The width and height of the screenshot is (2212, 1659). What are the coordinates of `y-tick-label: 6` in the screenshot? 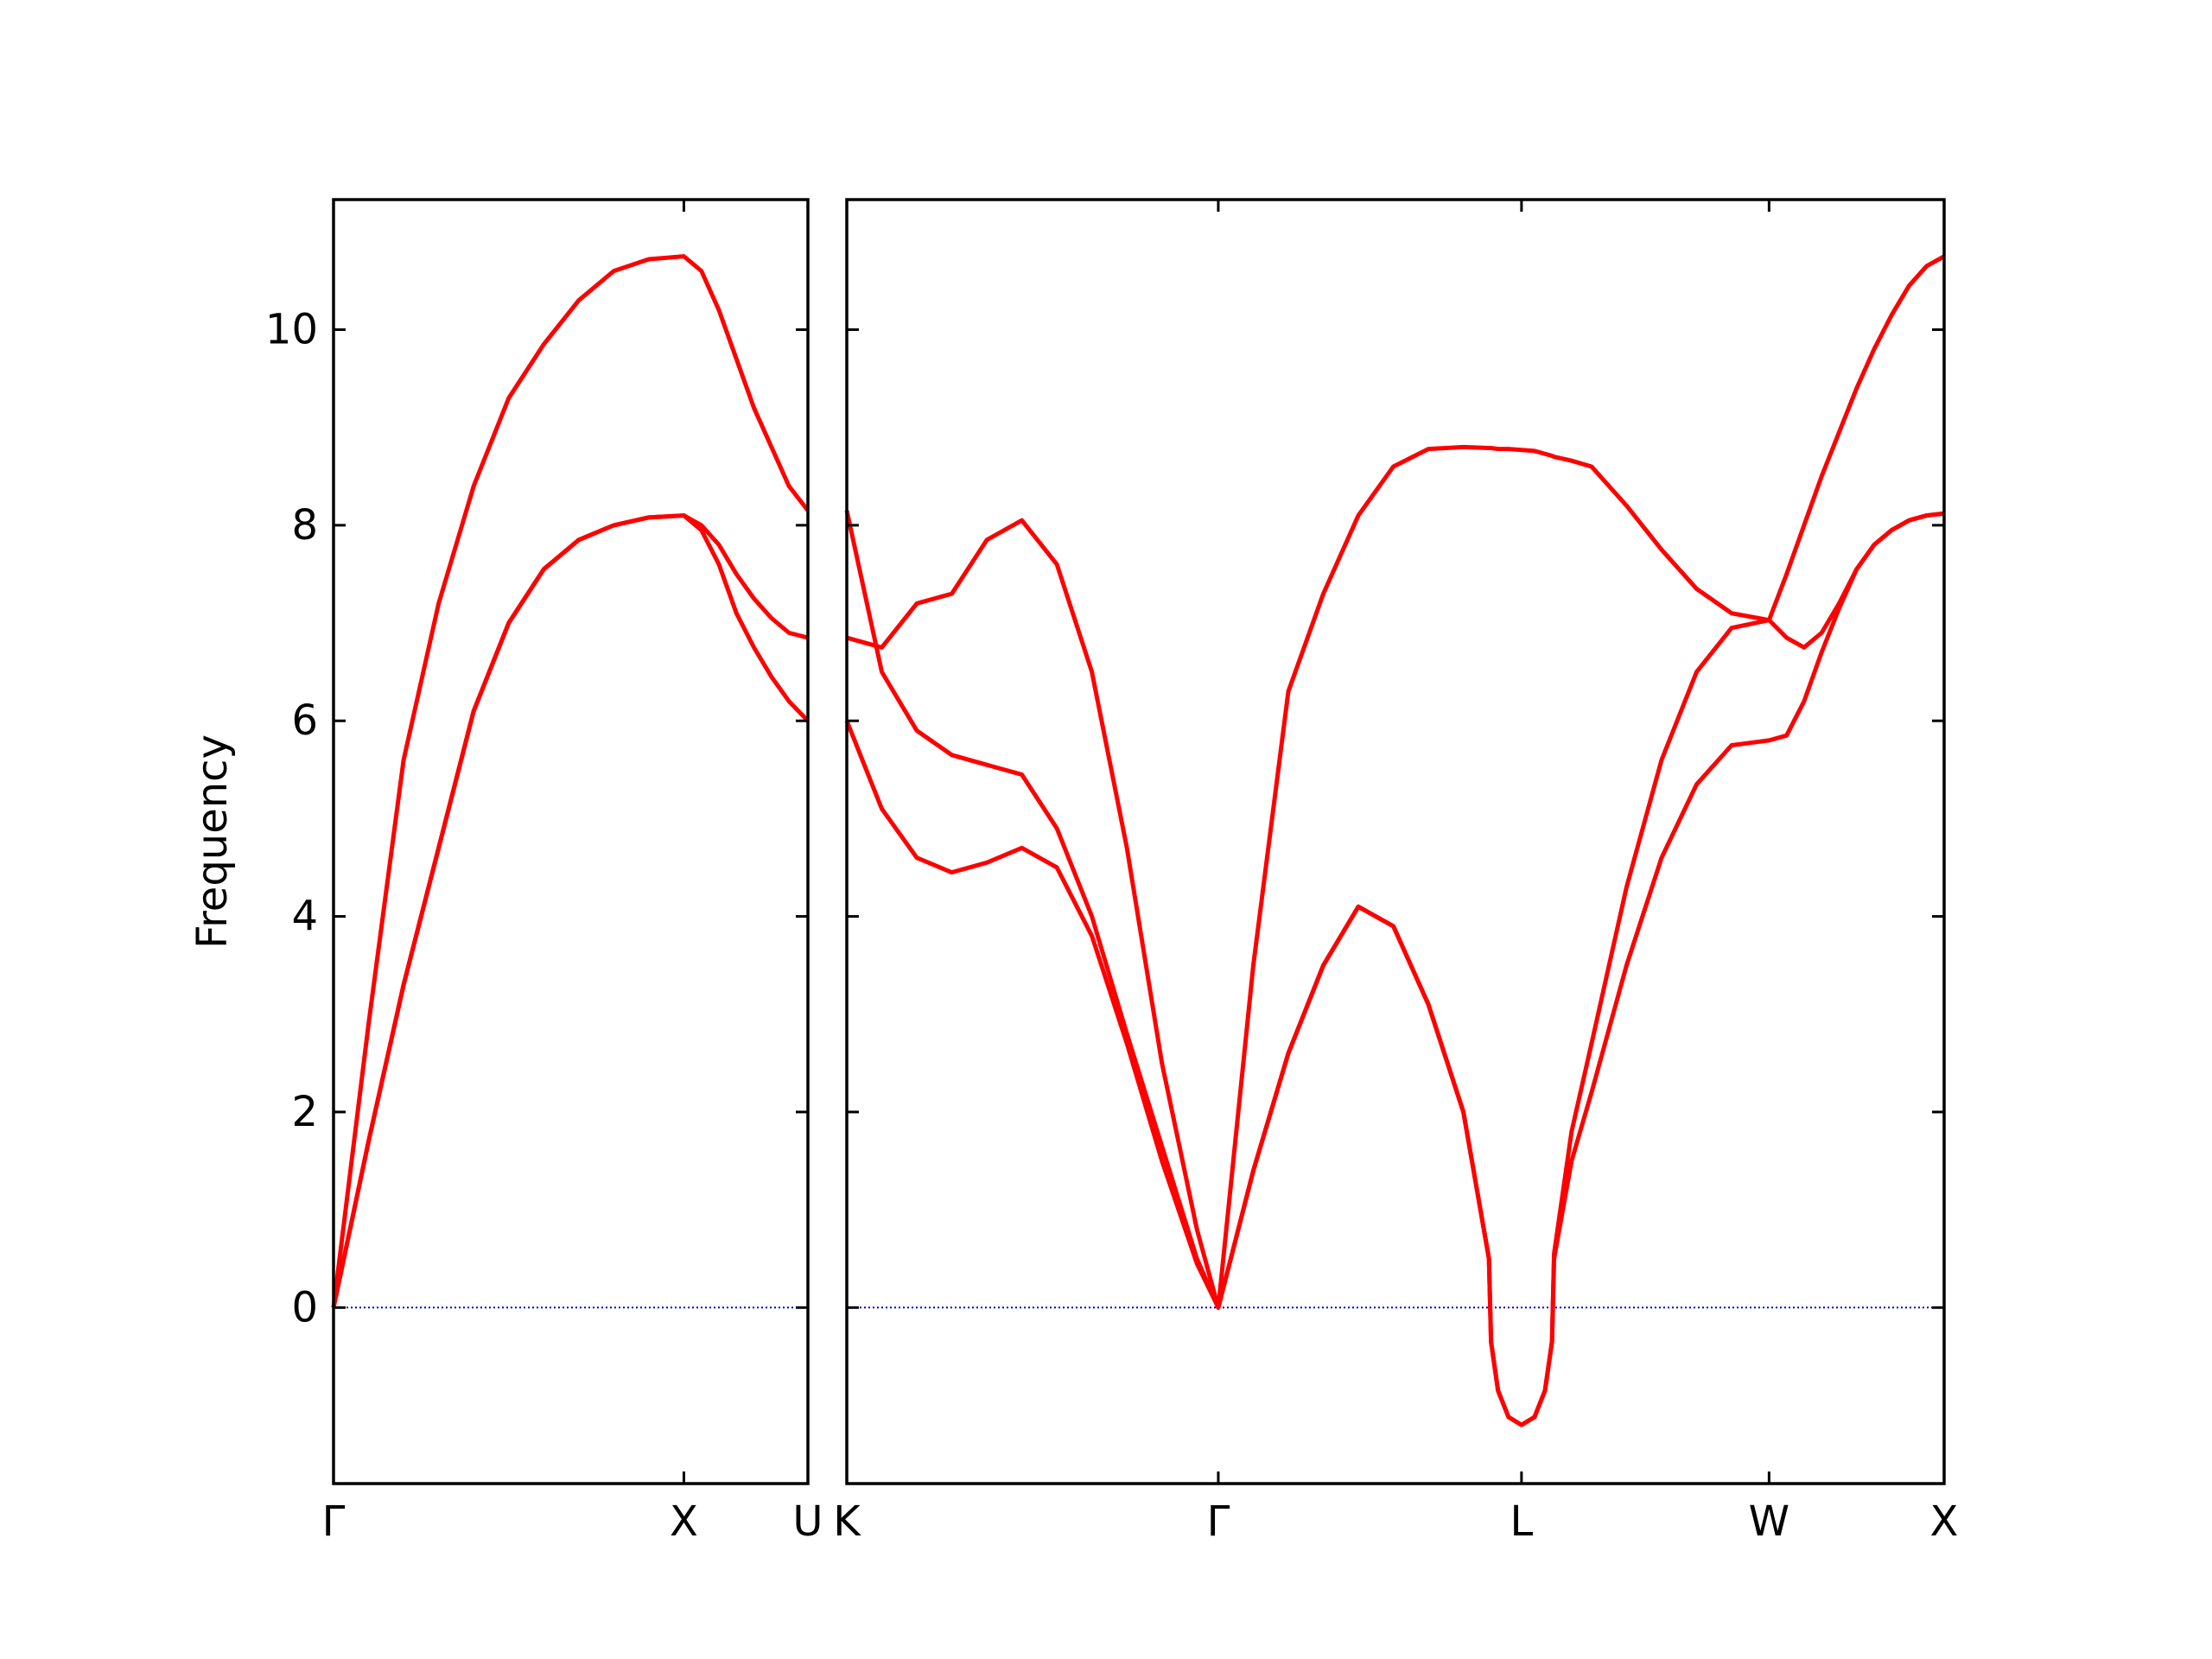 It's located at (304, 720).